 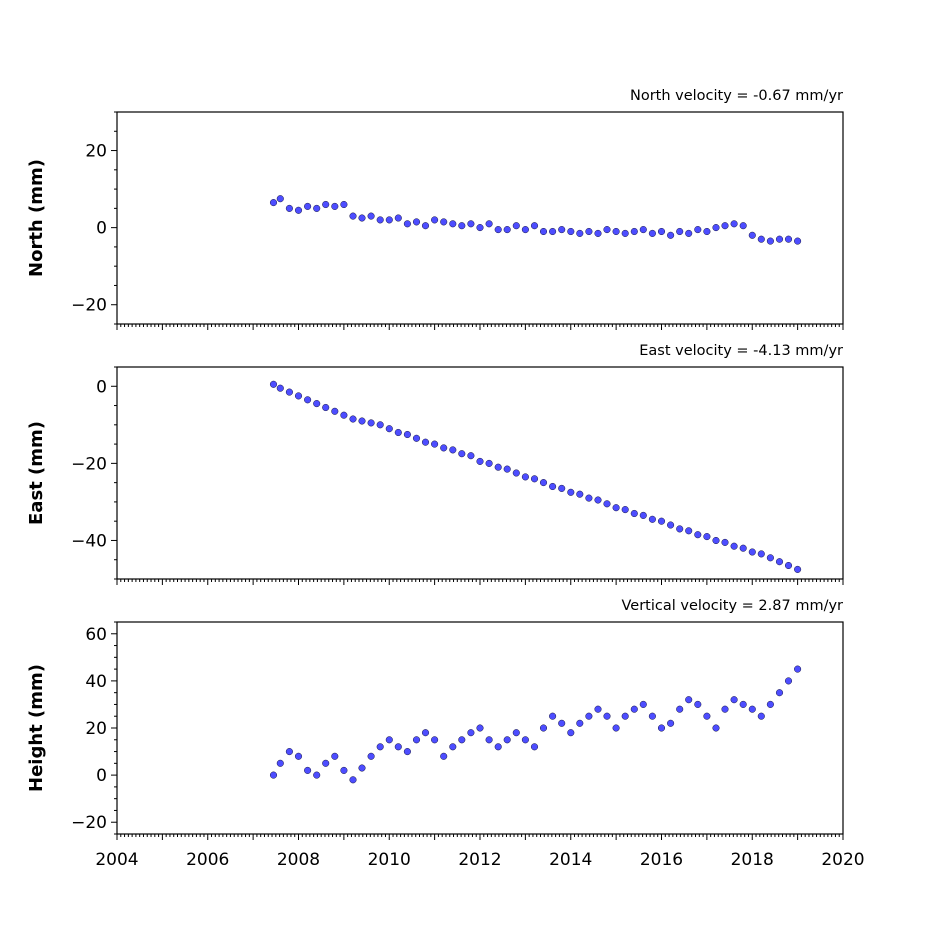 I want to click on height-xtick-label: 2018, so click(x=752, y=860).